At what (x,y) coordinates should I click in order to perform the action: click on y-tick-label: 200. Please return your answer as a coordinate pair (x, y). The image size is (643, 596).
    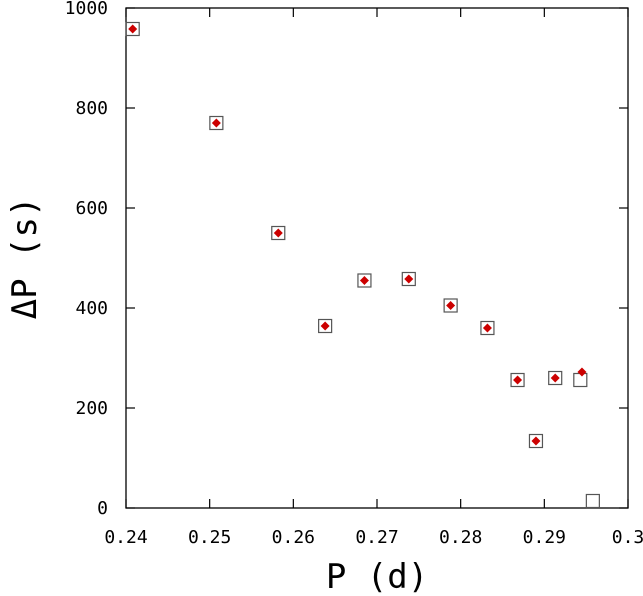
    Looking at the image, I should click on (91, 408).